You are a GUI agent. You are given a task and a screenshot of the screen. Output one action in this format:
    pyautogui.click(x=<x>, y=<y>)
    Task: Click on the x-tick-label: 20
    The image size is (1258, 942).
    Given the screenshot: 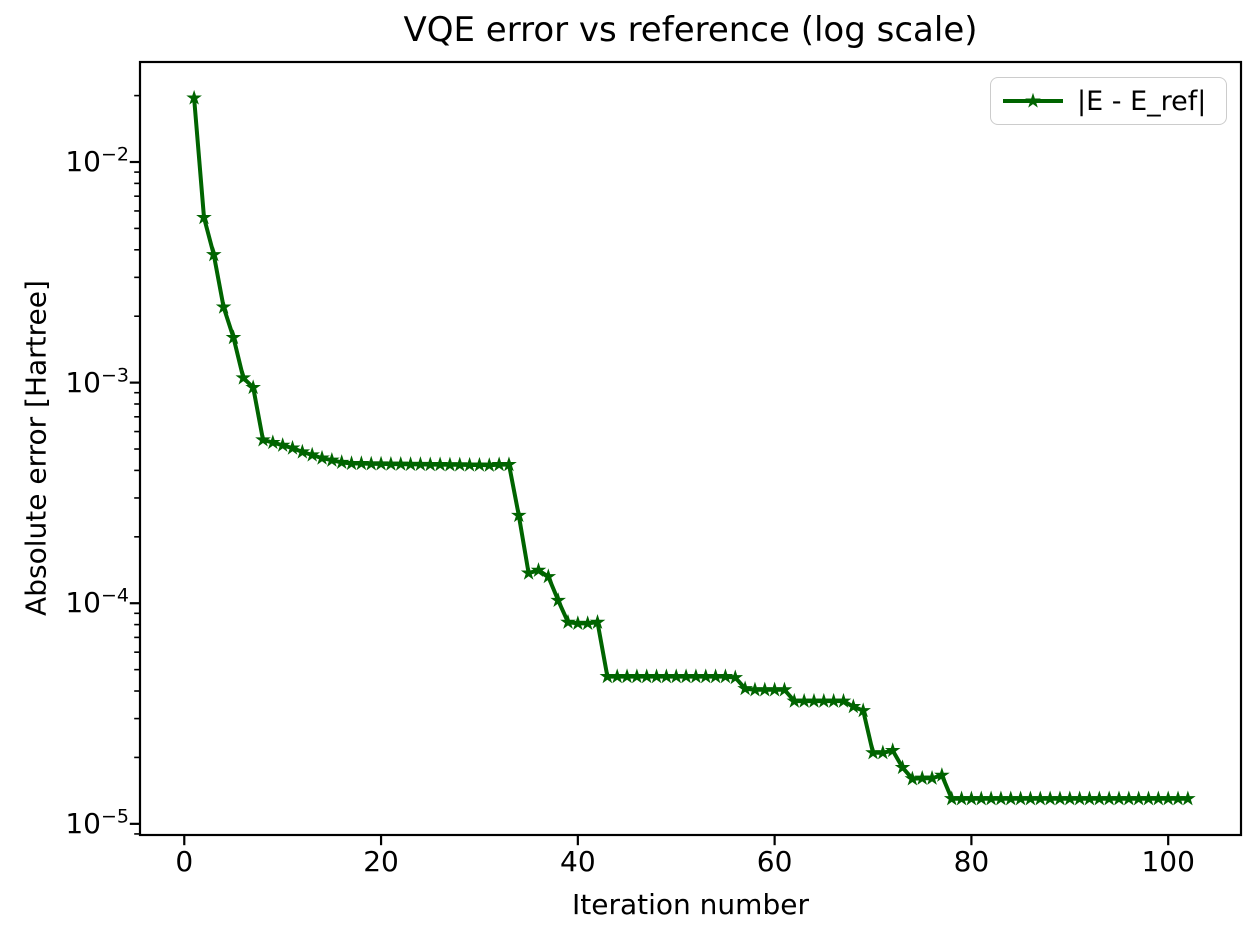 What is the action you would take?
    pyautogui.click(x=381, y=861)
    